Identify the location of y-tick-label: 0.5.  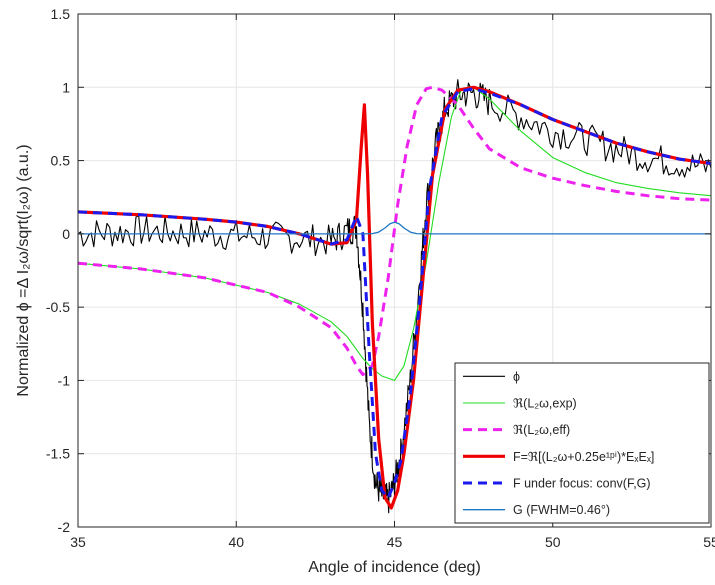
(61, 161).